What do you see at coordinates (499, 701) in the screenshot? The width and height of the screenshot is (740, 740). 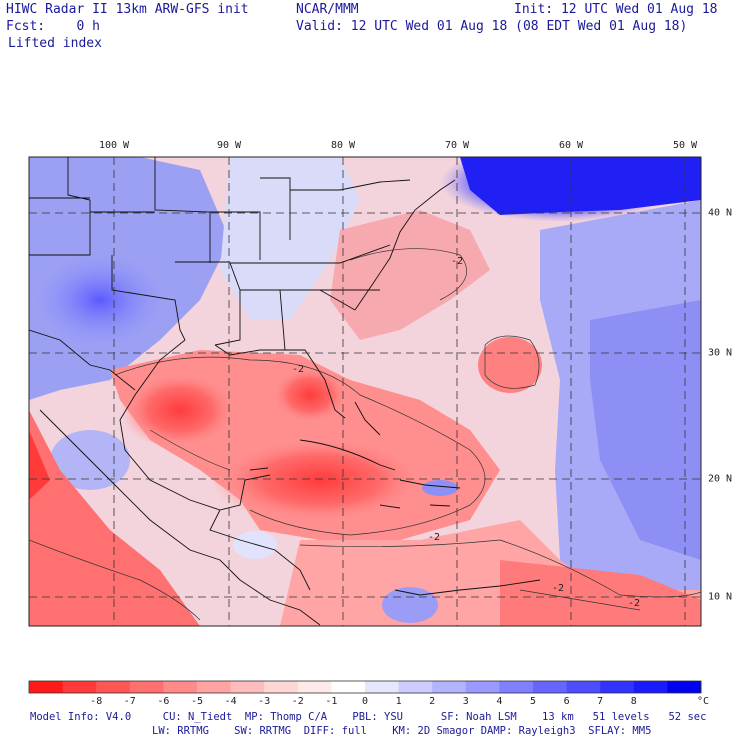 I see `colorbar-tick-label: 4` at bounding box center [499, 701].